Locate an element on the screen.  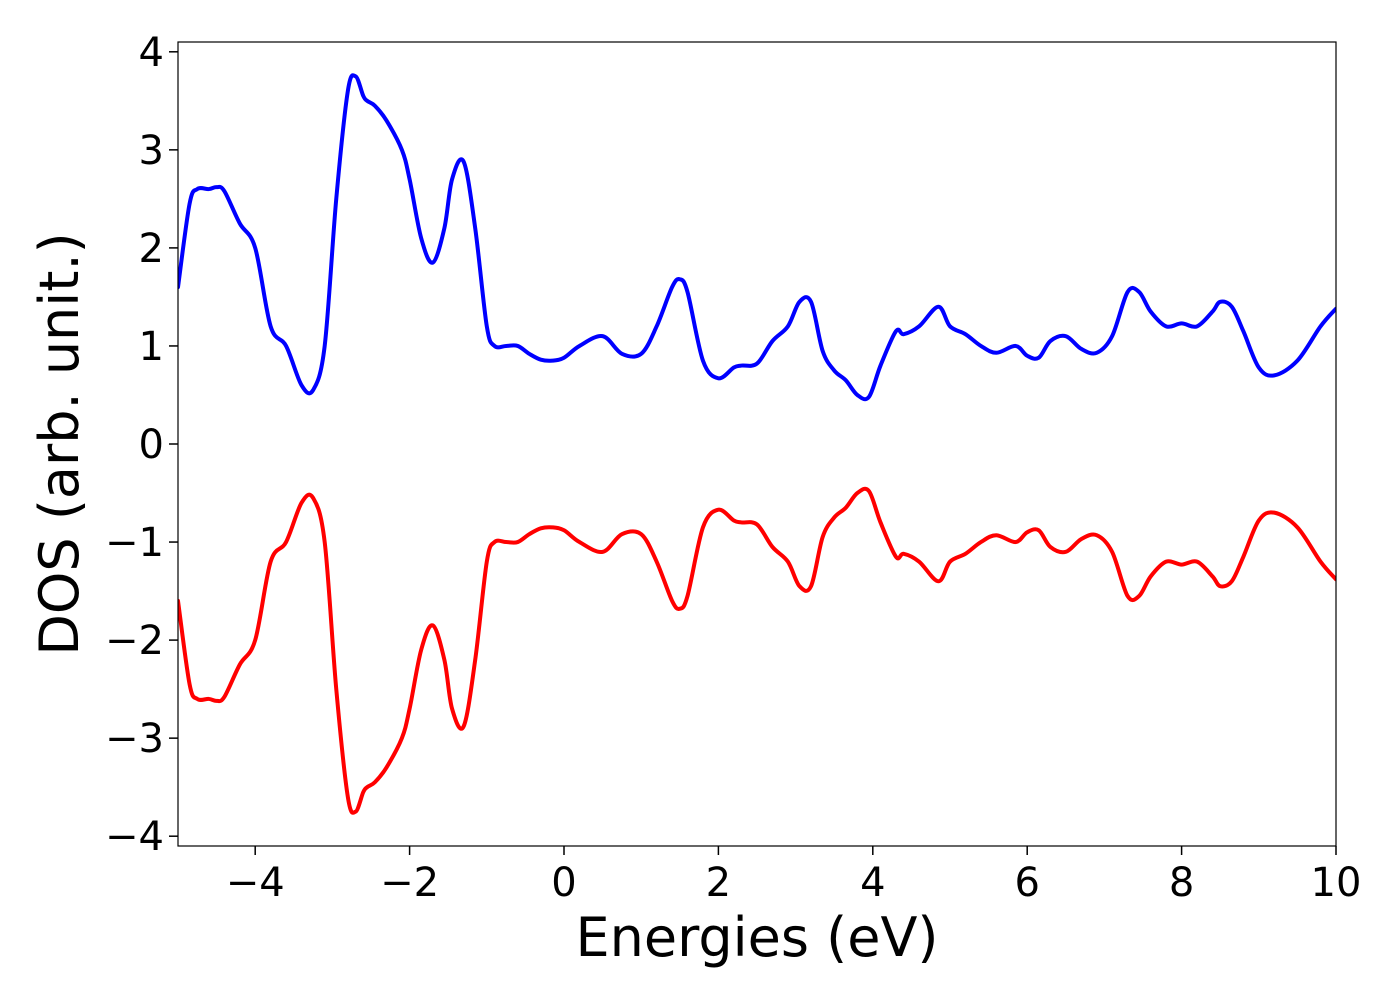
y-tick-label: −3 is located at coordinates (134, 739).